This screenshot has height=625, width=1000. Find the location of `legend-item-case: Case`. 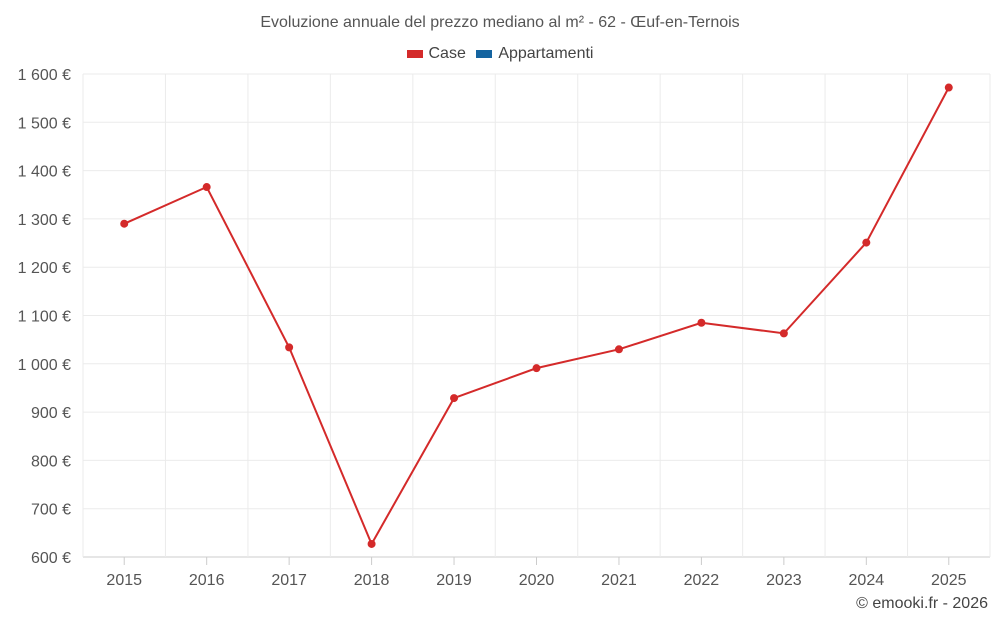

legend-item-case: Case is located at coordinates (436, 54).